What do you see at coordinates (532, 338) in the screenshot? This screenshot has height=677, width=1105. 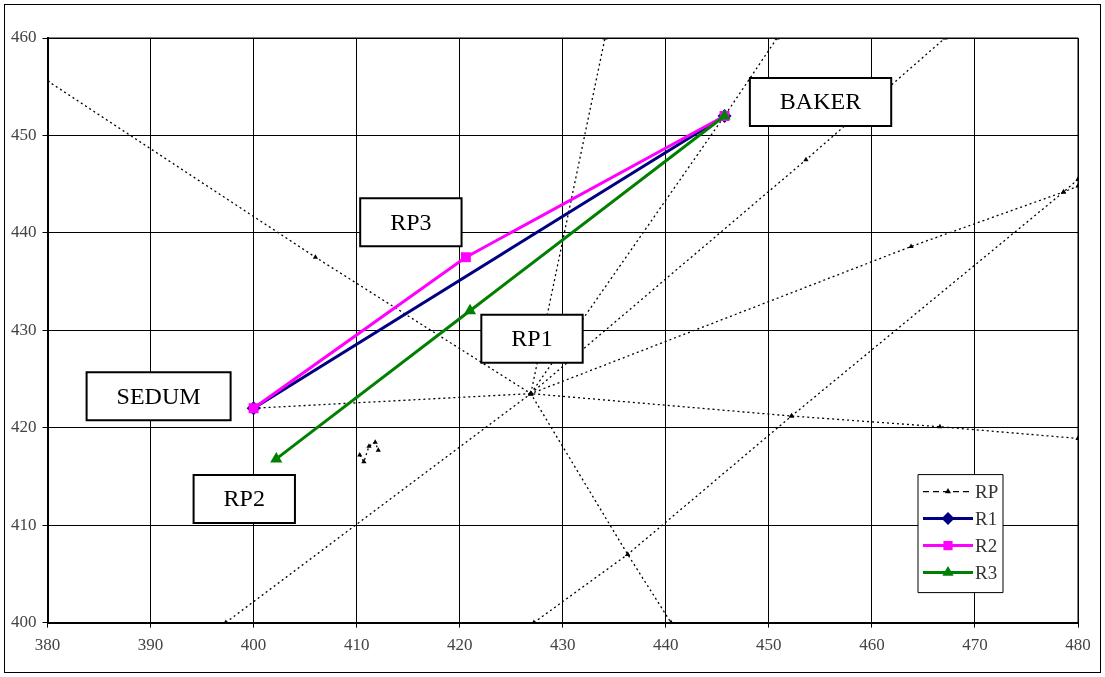 I see `annotation: RP1` at bounding box center [532, 338].